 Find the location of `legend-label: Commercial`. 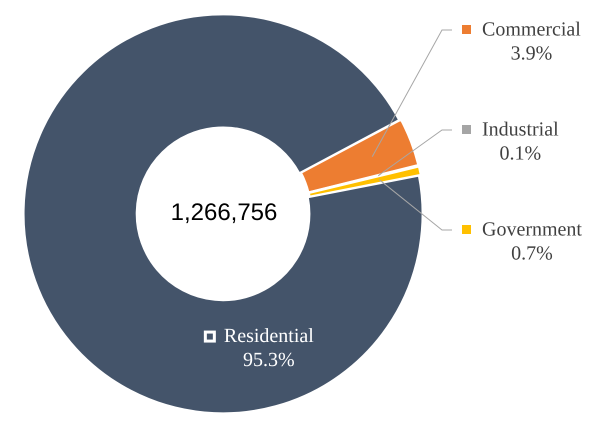

legend-label: Commercial is located at coordinates (532, 29).